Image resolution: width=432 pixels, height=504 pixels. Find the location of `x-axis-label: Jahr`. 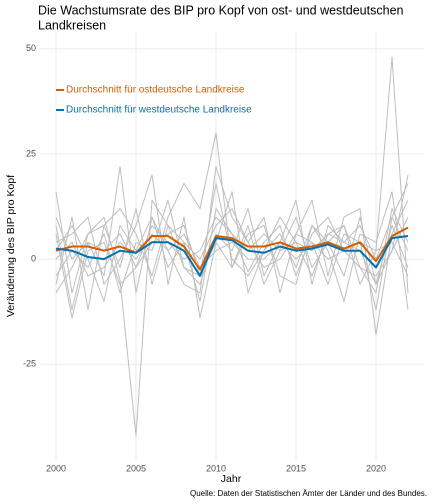

x-axis-label: Jahr is located at coordinates (231, 479).